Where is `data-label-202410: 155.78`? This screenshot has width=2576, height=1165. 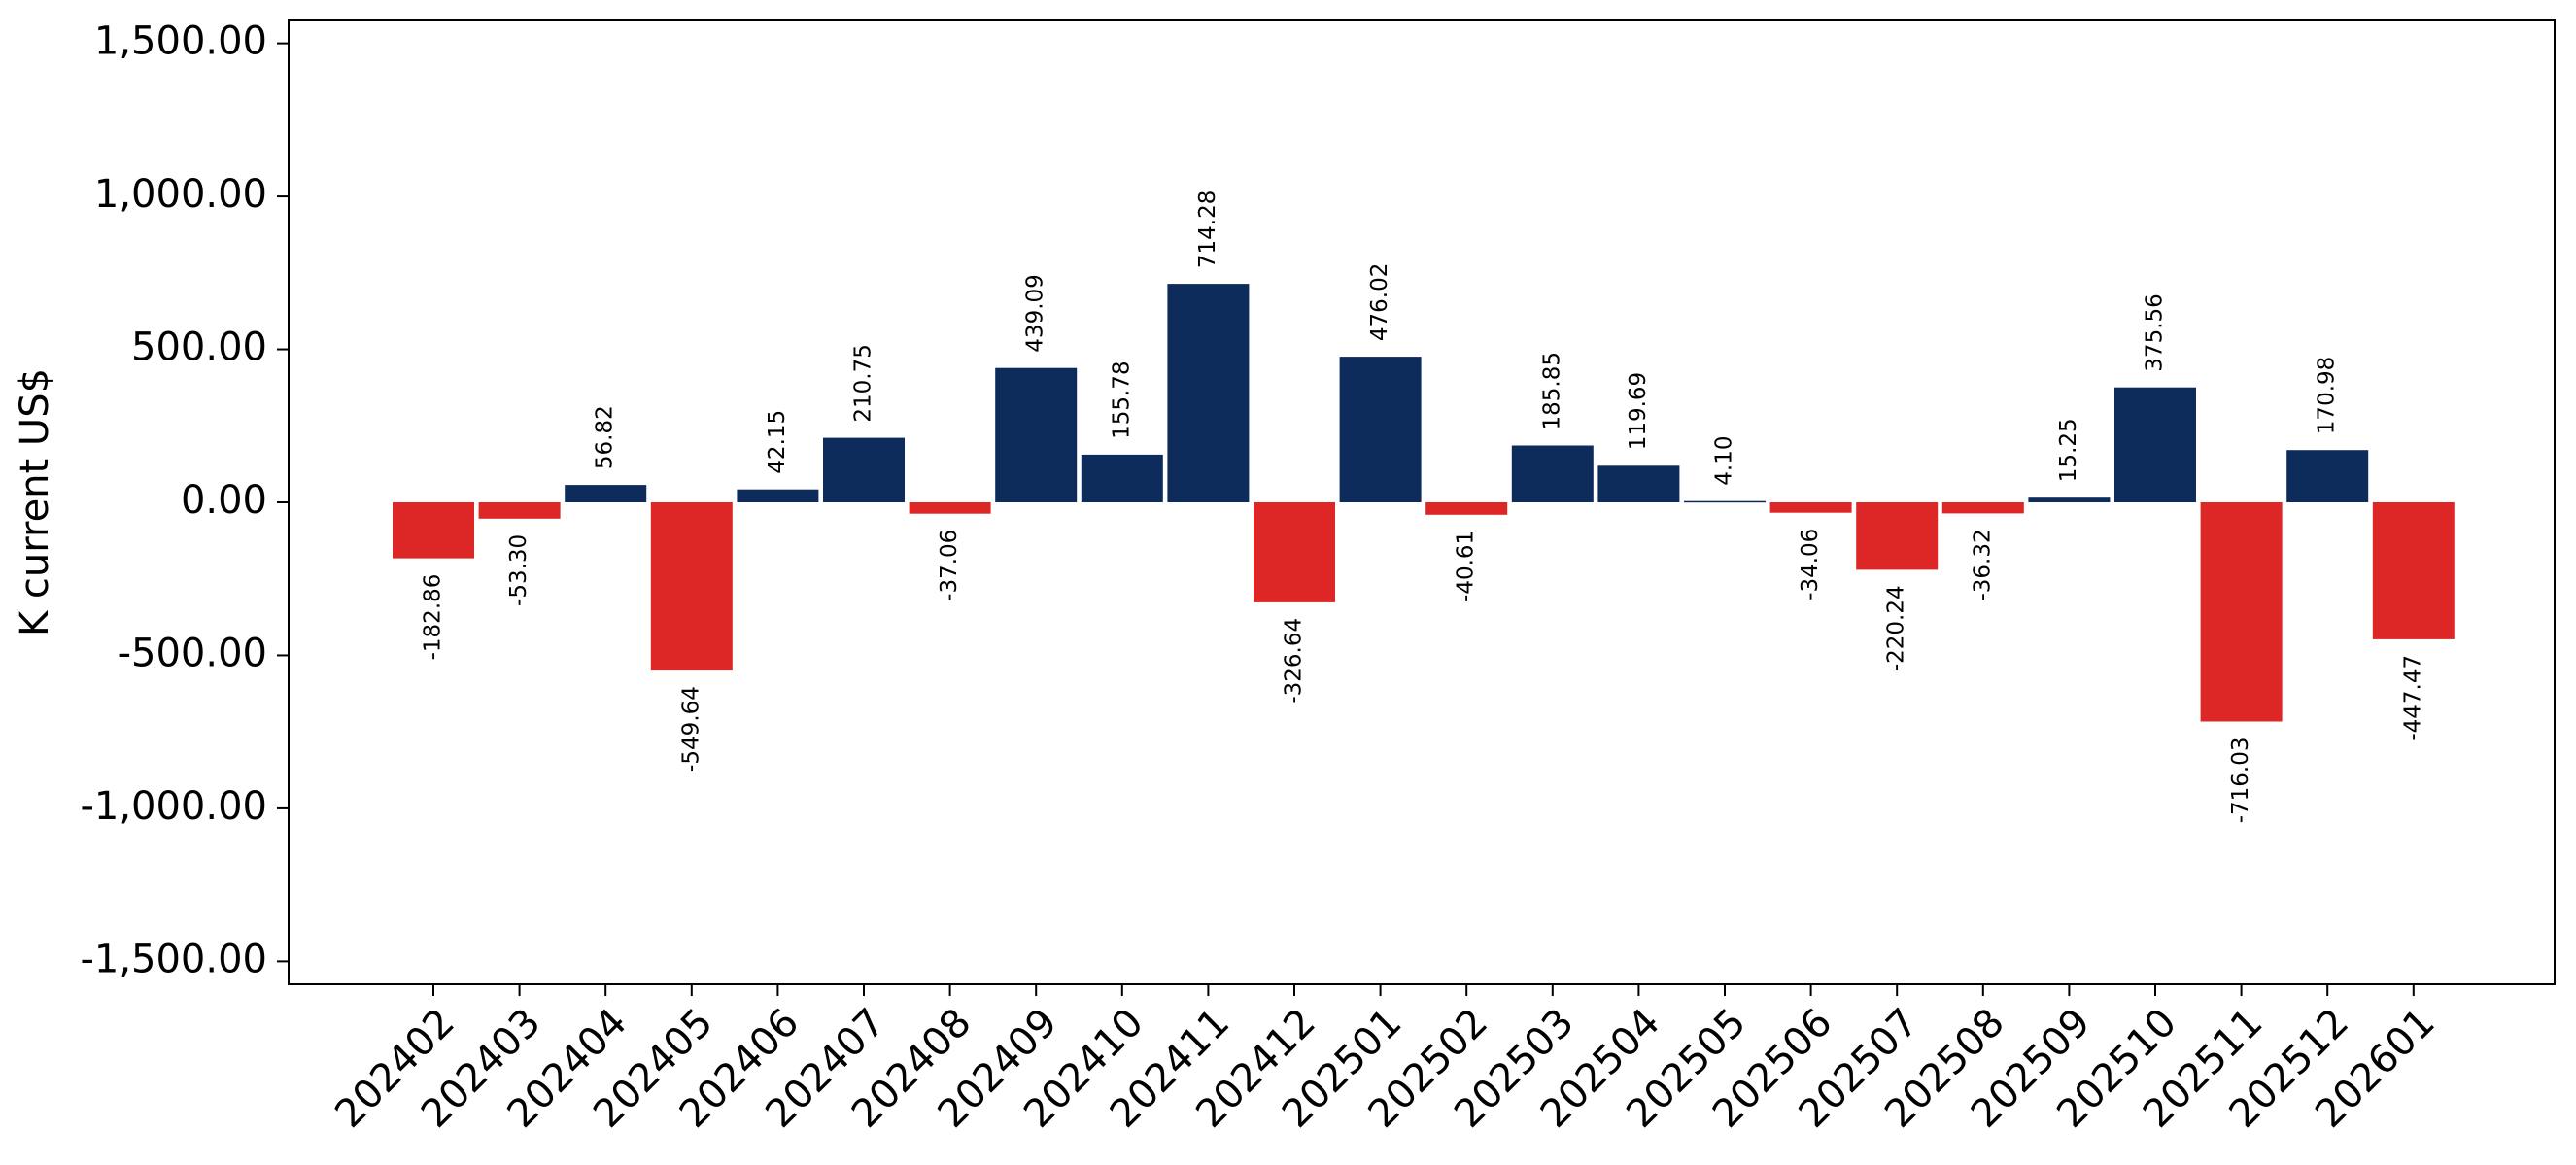 data-label-202410: 155.78 is located at coordinates (1121, 399).